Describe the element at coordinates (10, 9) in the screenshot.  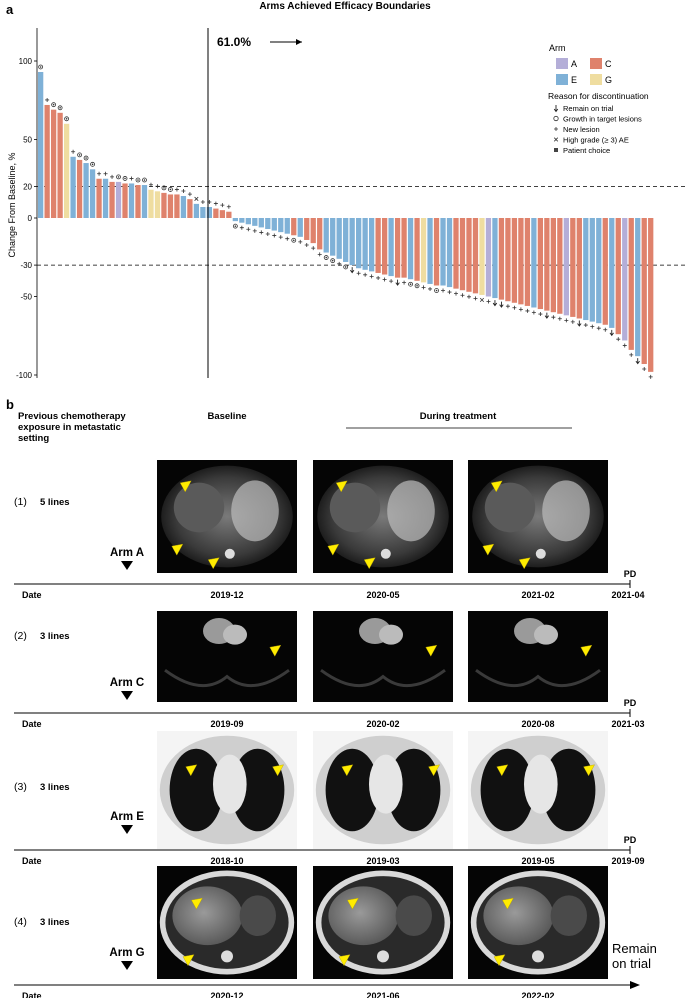
I see `panel-a-label: a` at that location.